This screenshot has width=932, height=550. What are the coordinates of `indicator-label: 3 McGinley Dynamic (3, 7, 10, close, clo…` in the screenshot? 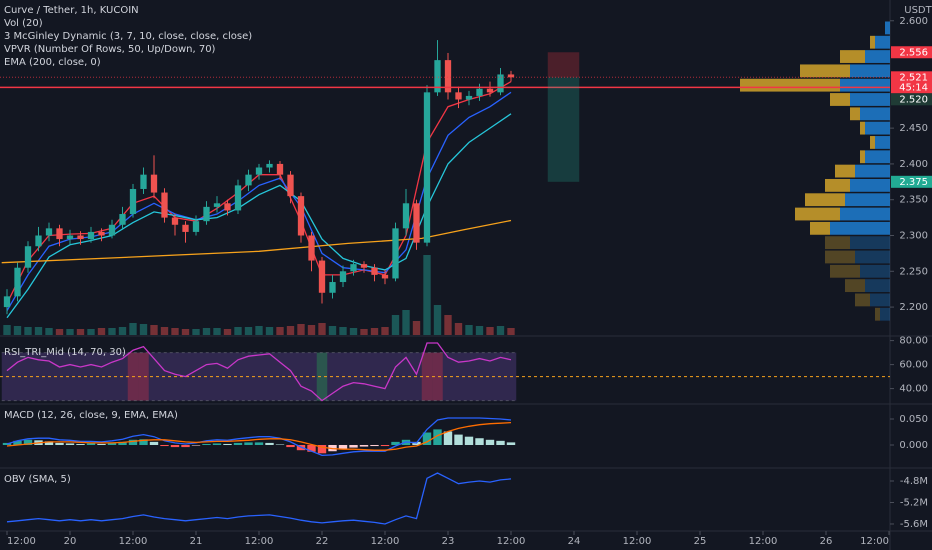 It's located at (128, 36).